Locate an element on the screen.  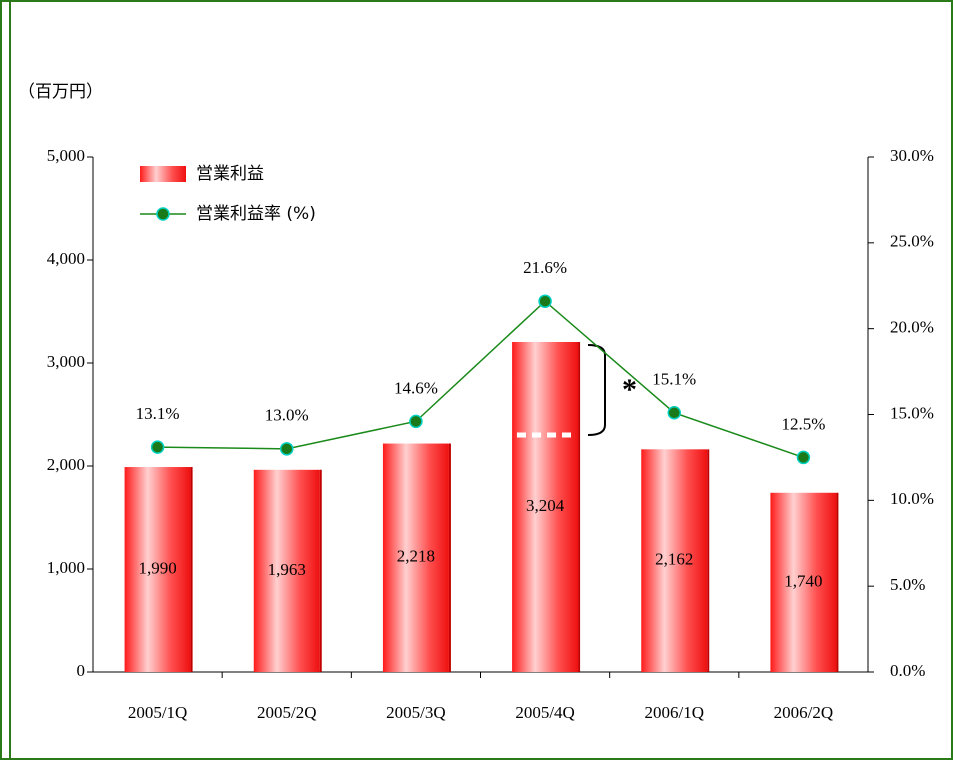
x-tick-label: 2006/2Q is located at coordinates (804, 712).